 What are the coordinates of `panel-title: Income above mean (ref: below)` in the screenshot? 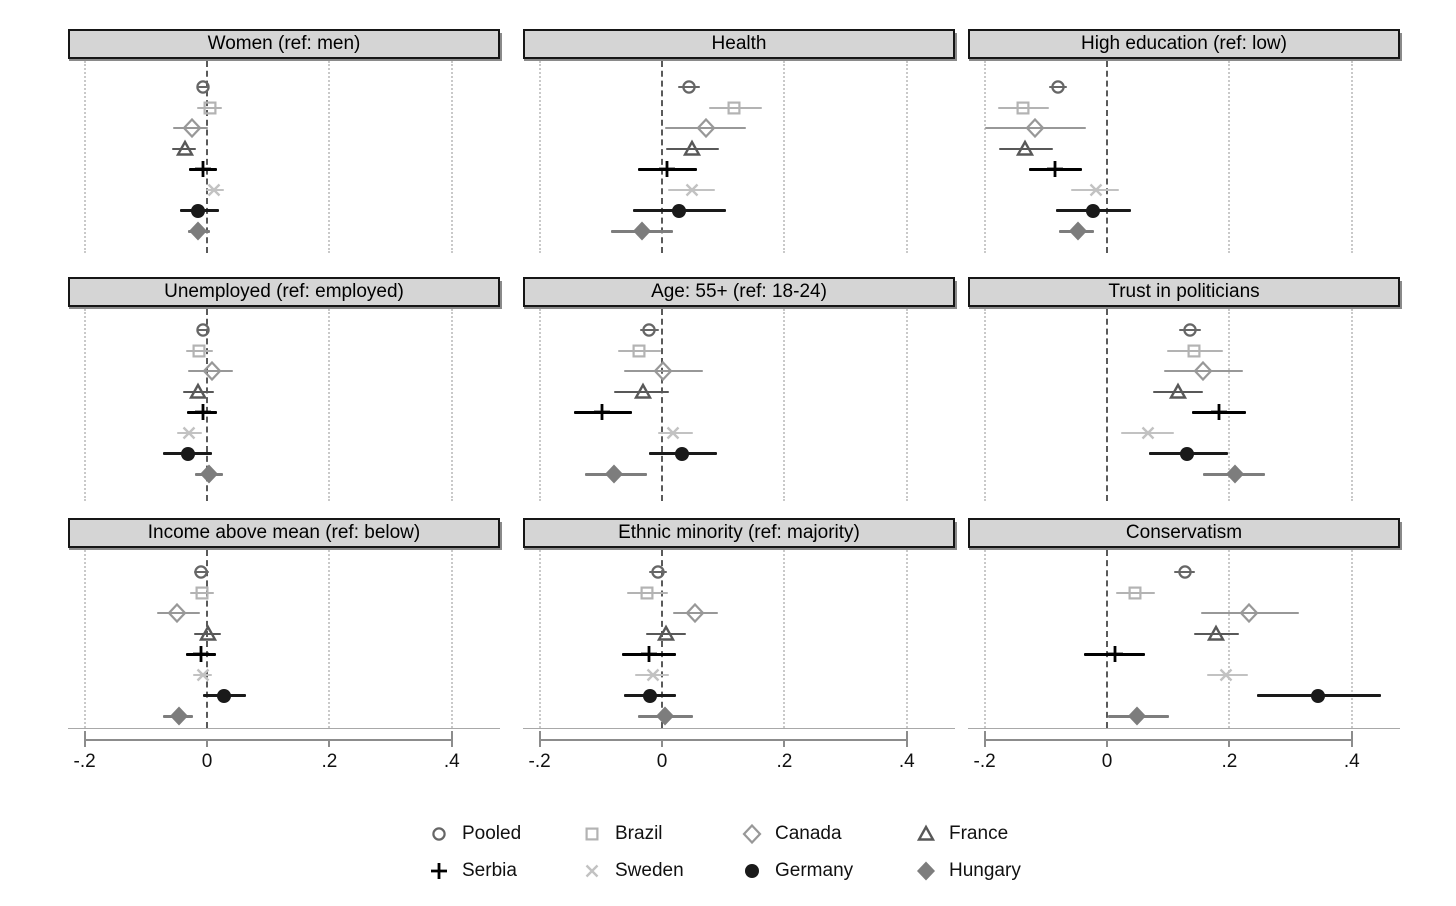 It's located at (284, 533).